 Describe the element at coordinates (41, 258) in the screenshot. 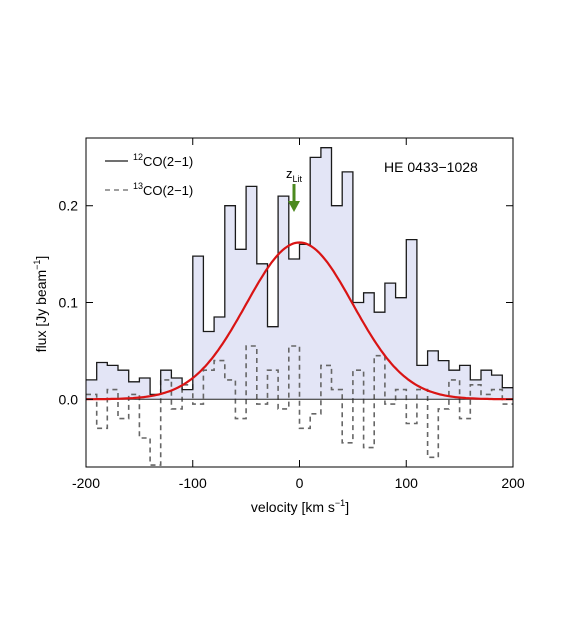

I see `y-axis-title-close: ]` at that location.